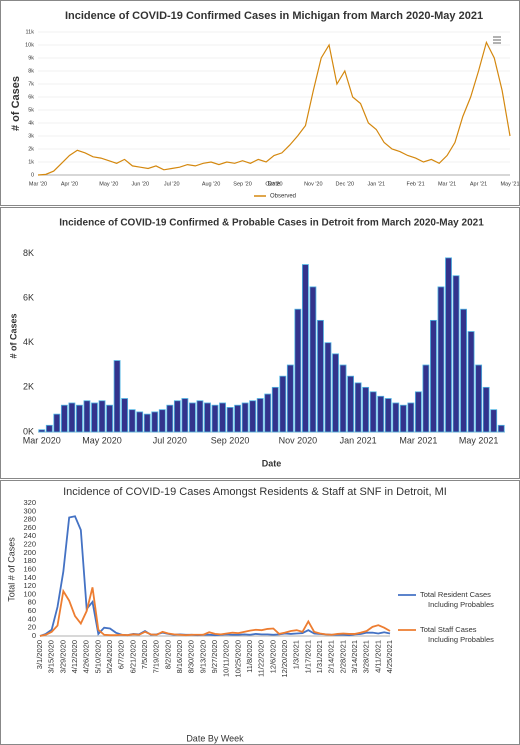  Describe the element at coordinates (32, 610) in the screenshot. I see `y-tick-label: 60` at that location.